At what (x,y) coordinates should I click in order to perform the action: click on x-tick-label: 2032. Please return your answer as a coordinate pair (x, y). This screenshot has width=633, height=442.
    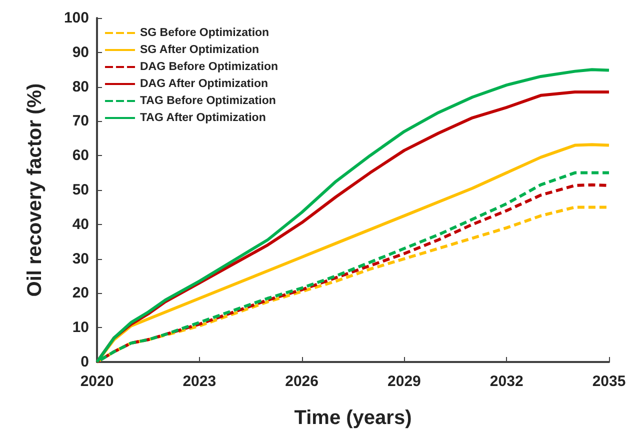
    Looking at the image, I should click on (507, 381).